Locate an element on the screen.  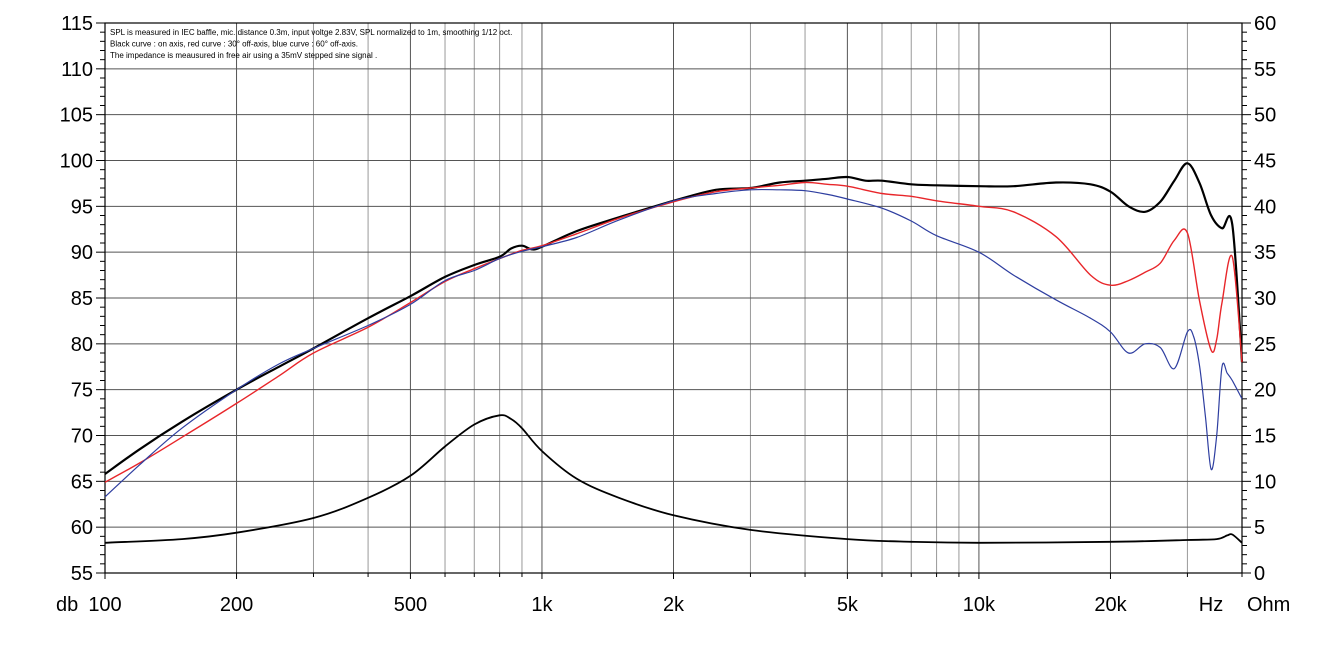
x-axis-label: 10k is located at coordinates (979, 605).